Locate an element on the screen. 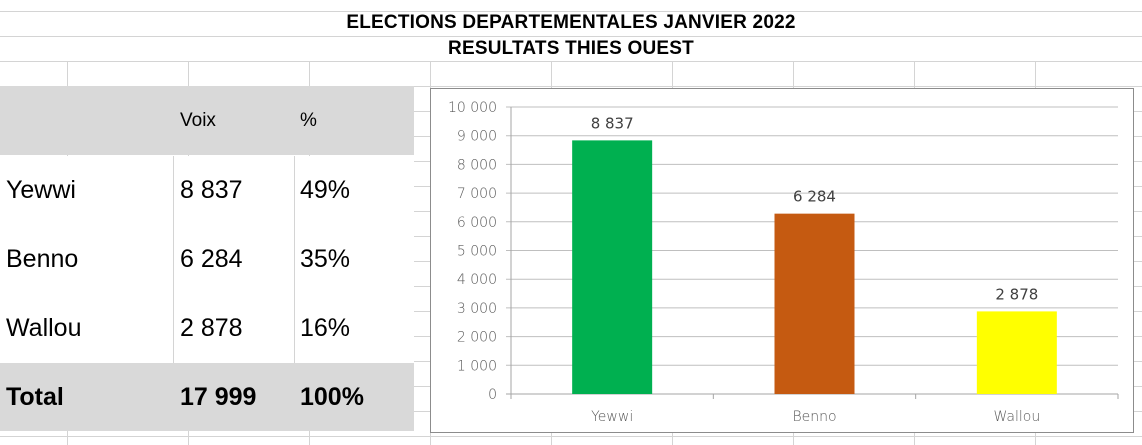 Image resolution: width=1142 pixels, height=445 pixels. table-header-row: Voix % is located at coordinates (207, 120).